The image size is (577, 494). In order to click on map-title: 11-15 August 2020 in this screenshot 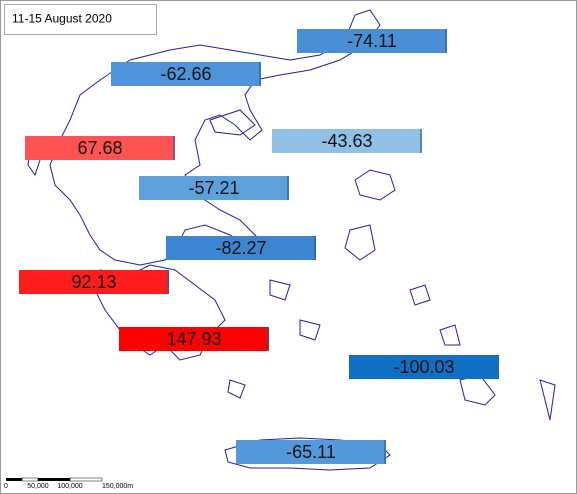, I will do `click(62, 19)`.